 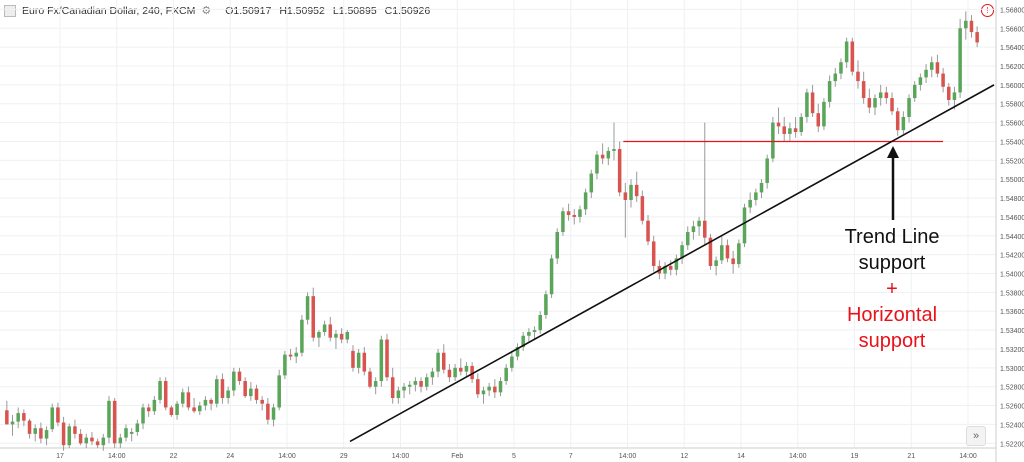 I want to click on open-value: O1.50917, so click(x=248, y=10).